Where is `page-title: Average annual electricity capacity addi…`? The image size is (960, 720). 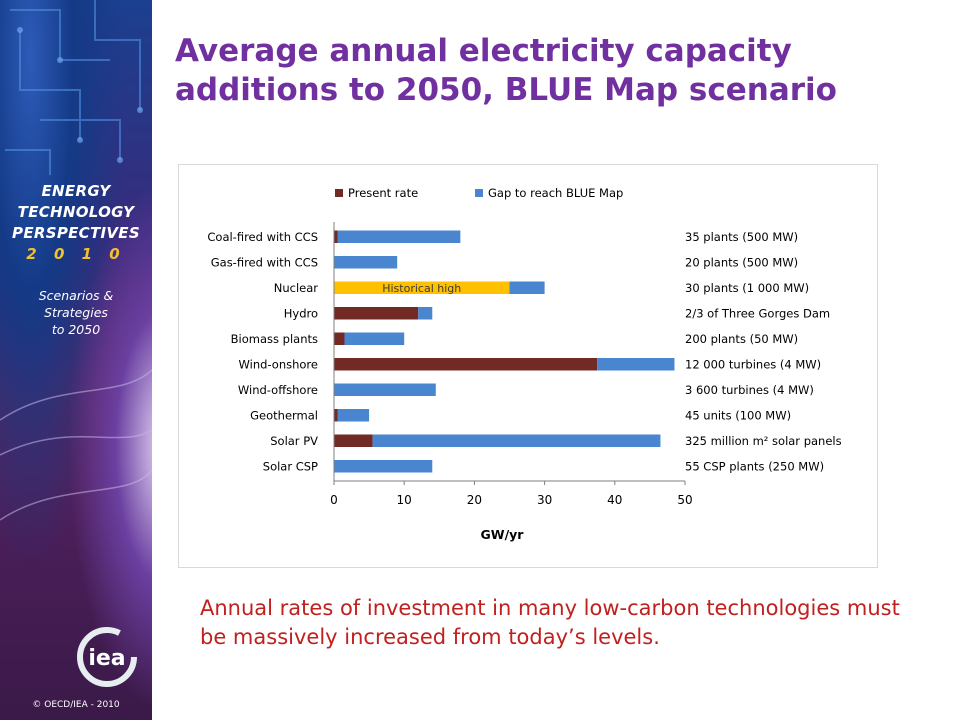 page-title: Average annual electricity capacity addi… is located at coordinates (506, 70).